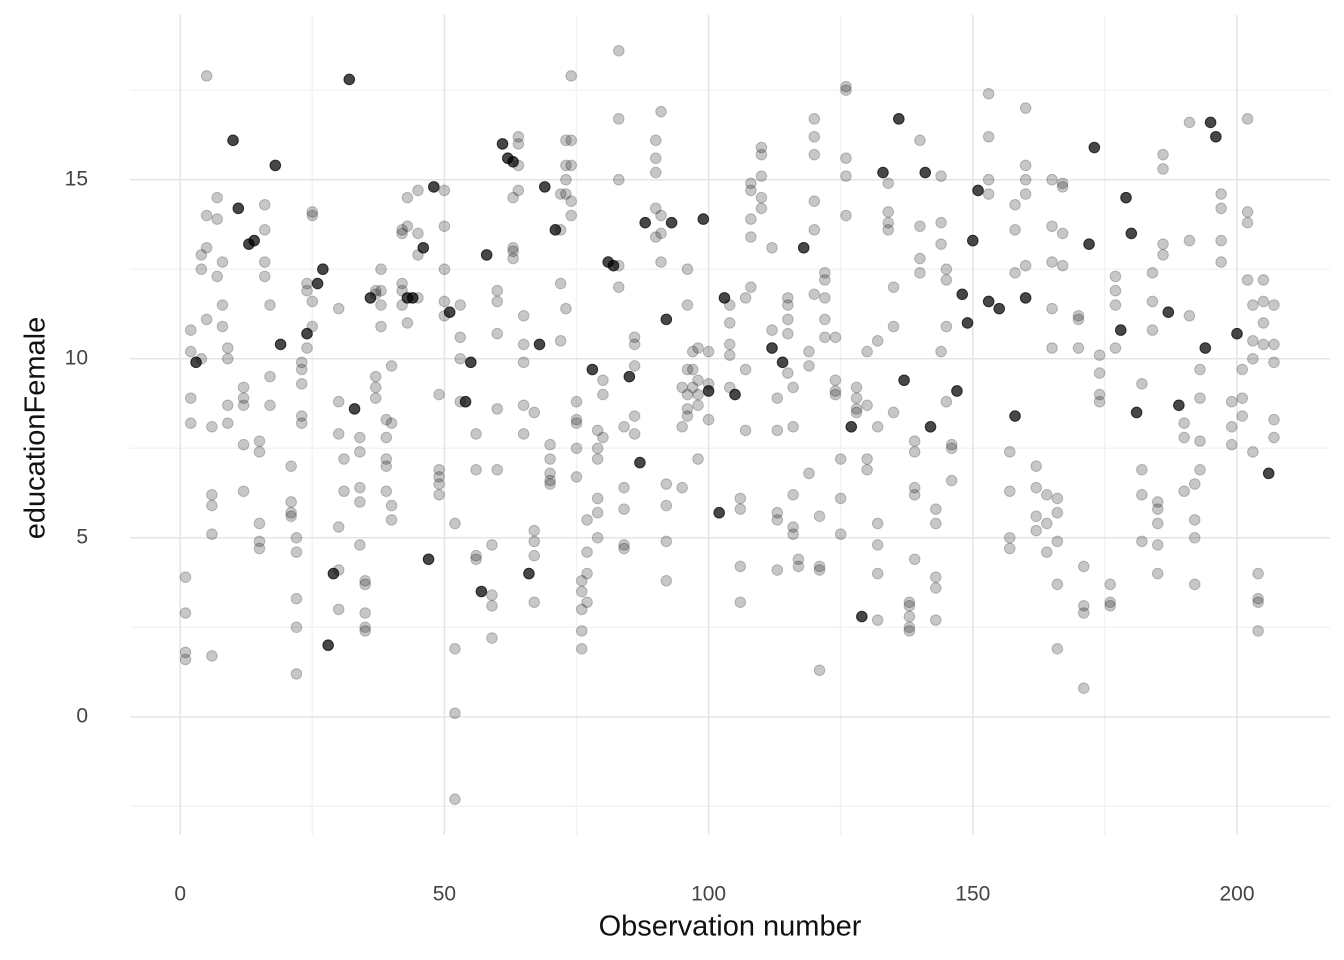  I want to click on y-tick-label: 10, so click(76, 357).